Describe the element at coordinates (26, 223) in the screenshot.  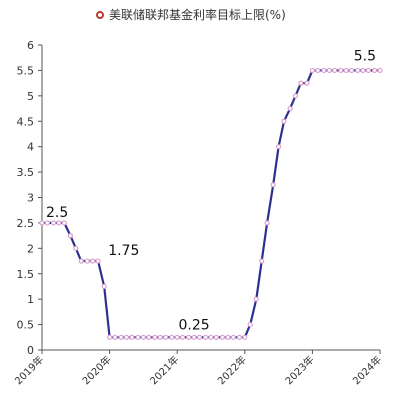
I see `y-tick-label: 2.5` at that location.